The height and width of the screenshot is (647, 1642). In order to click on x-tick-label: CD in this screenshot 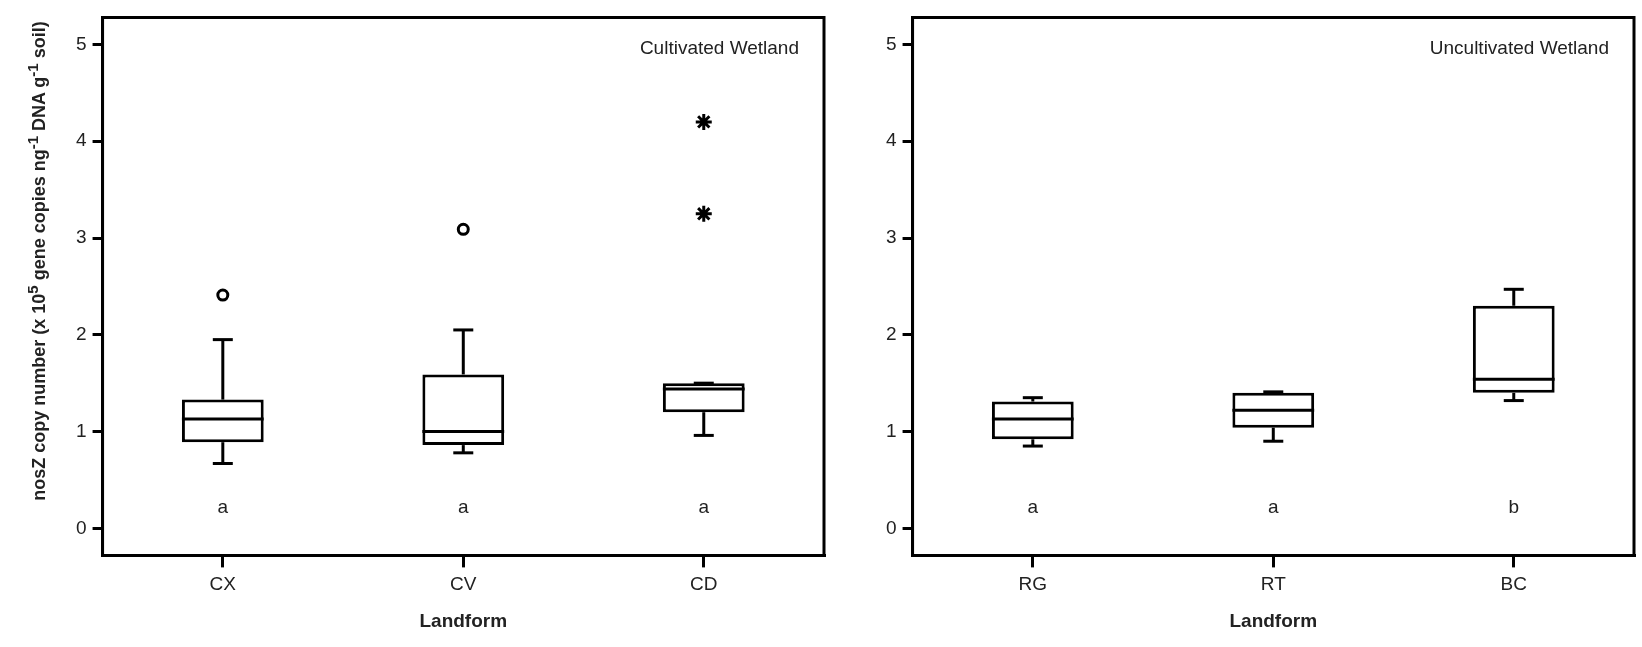, I will do `click(704, 584)`.